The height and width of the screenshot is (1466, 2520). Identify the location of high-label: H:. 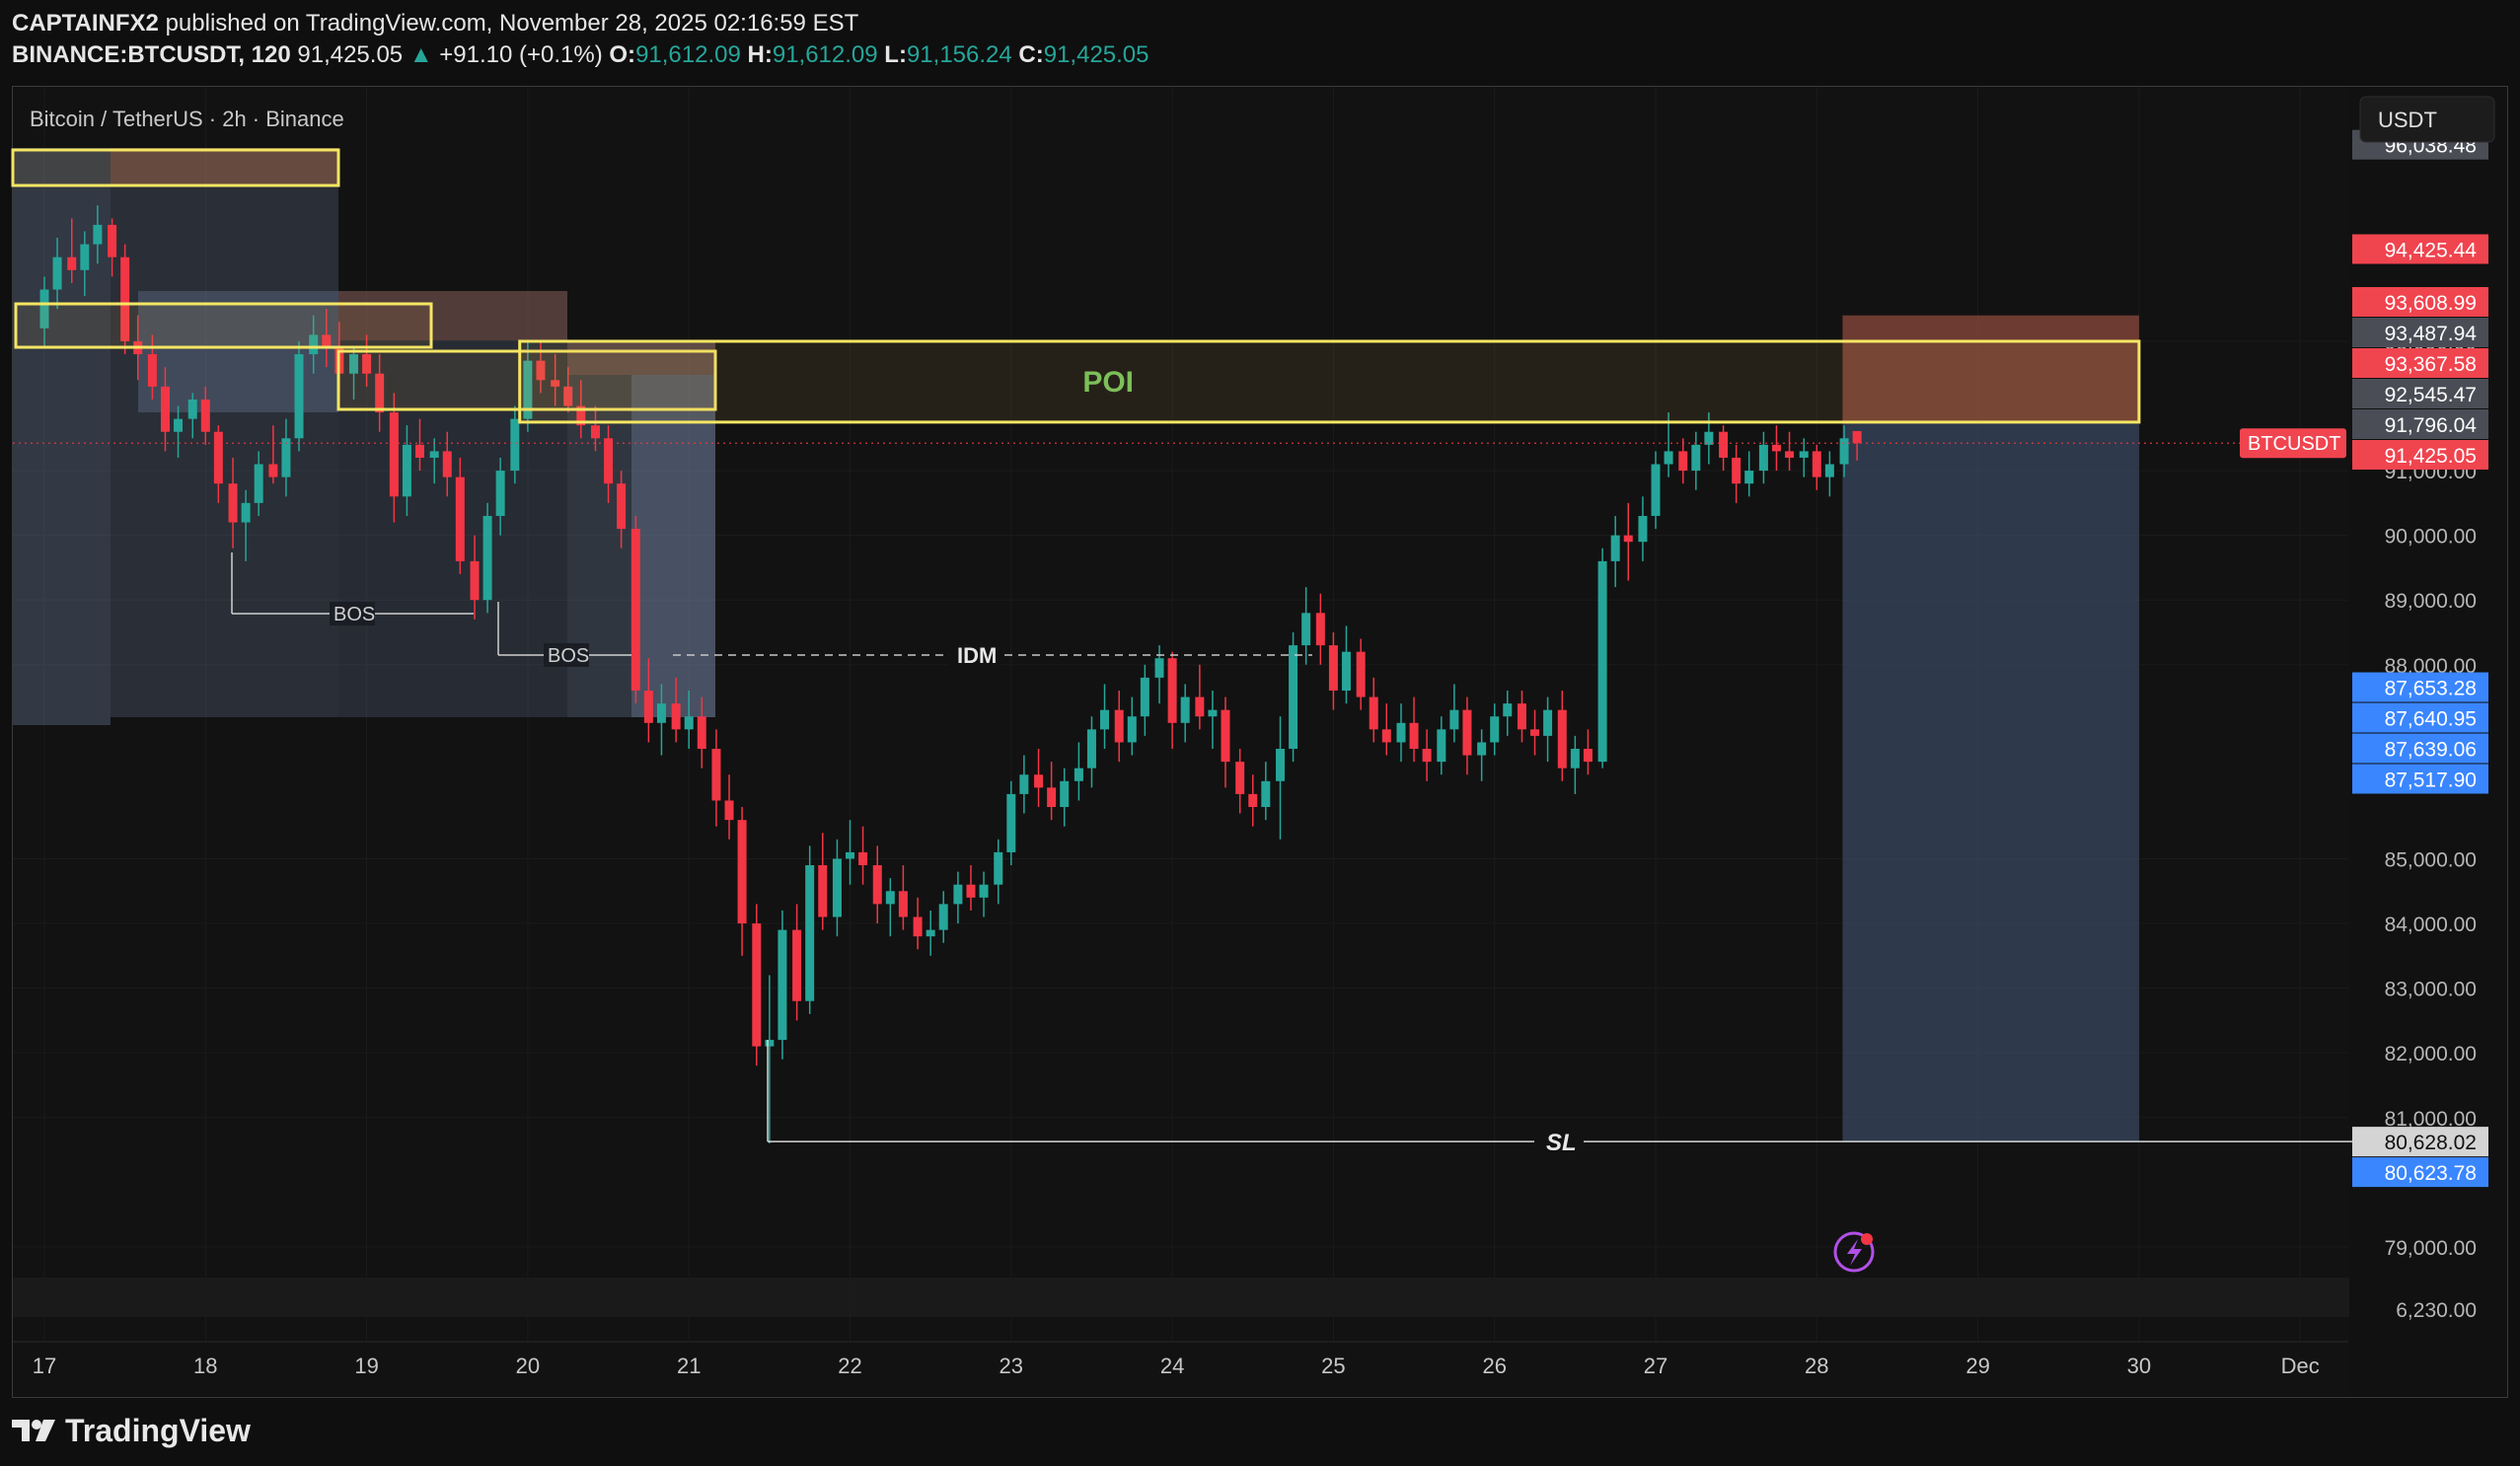
(760, 54).